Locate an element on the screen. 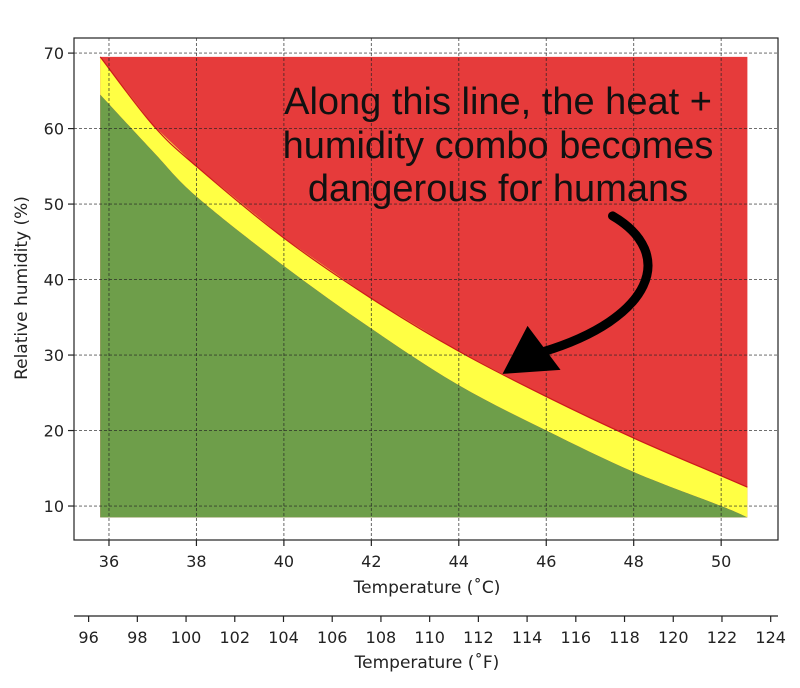 The height and width of the screenshot is (688, 800). f-tick-label: 108 is located at coordinates (381, 637).